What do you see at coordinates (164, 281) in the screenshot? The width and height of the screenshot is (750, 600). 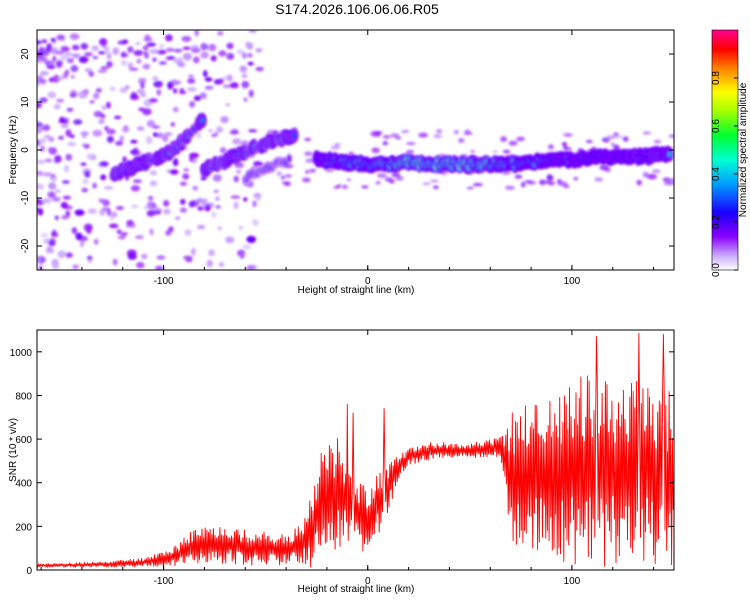 I see `x-tick-label: -100` at bounding box center [164, 281].